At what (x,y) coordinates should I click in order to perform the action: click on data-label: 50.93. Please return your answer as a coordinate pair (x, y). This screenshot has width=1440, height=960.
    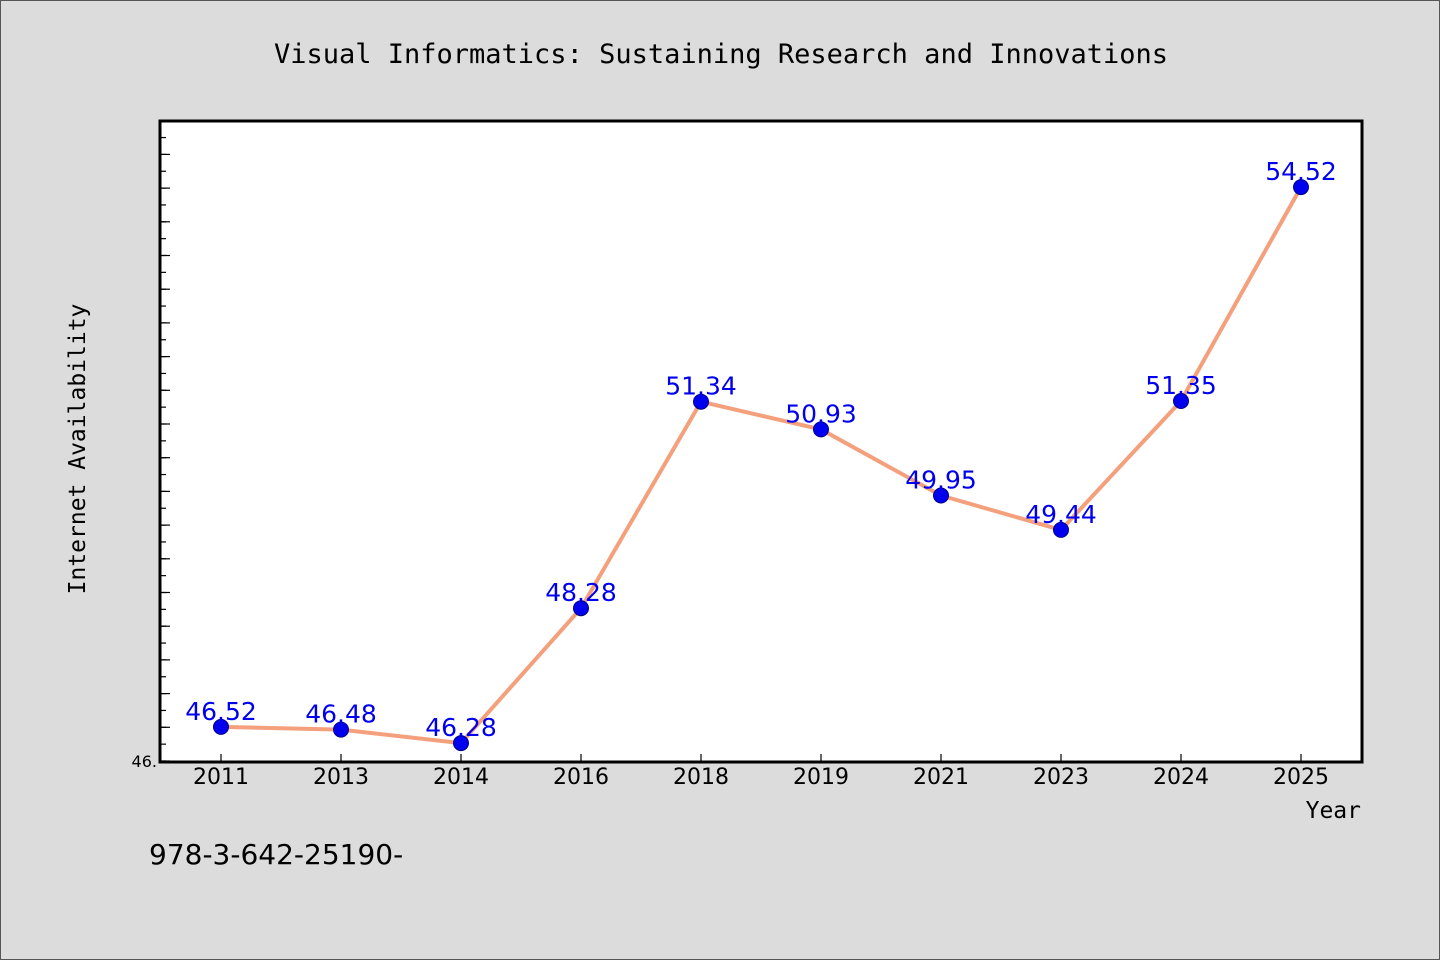
    Looking at the image, I should click on (821, 413).